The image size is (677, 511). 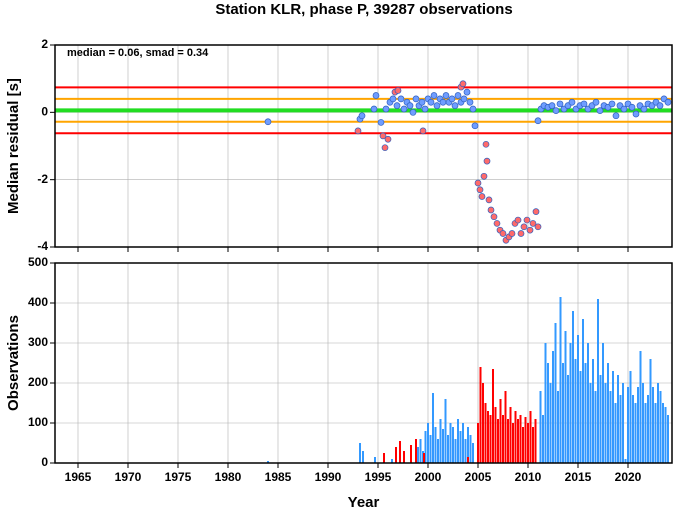 I want to click on y-axis-label: Median residual [s], so click(x=13, y=146).